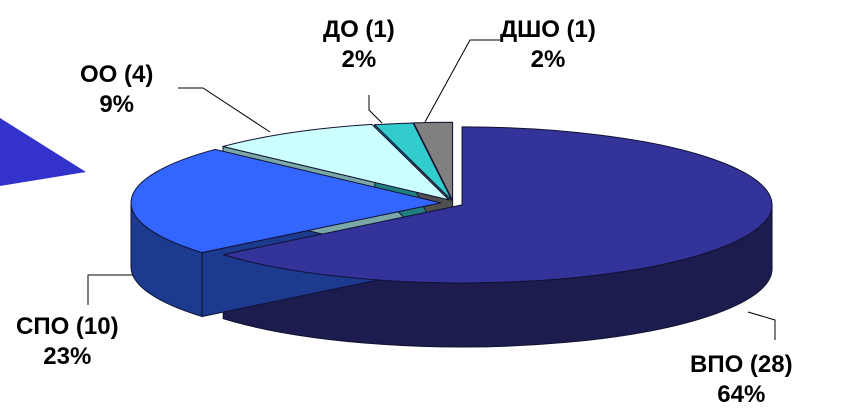 The height and width of the screenshot is (413, 853). Describe the element at coordinates (548, 59) in the screenshot. I see `label-dsho-percent: 2%` at that location.